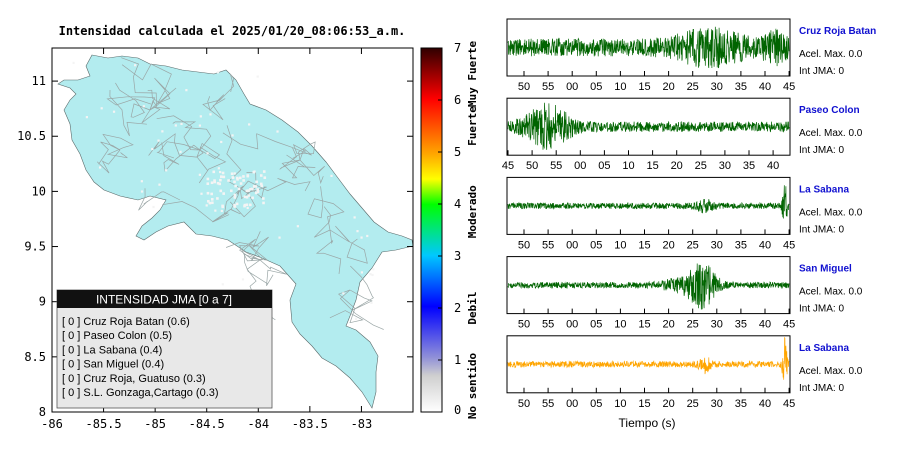 This screenshot has height=460, width=910. Describe the element at coordinates (155, 424) in the screenshot. I see `map-x-tick-label: -85` at that location.